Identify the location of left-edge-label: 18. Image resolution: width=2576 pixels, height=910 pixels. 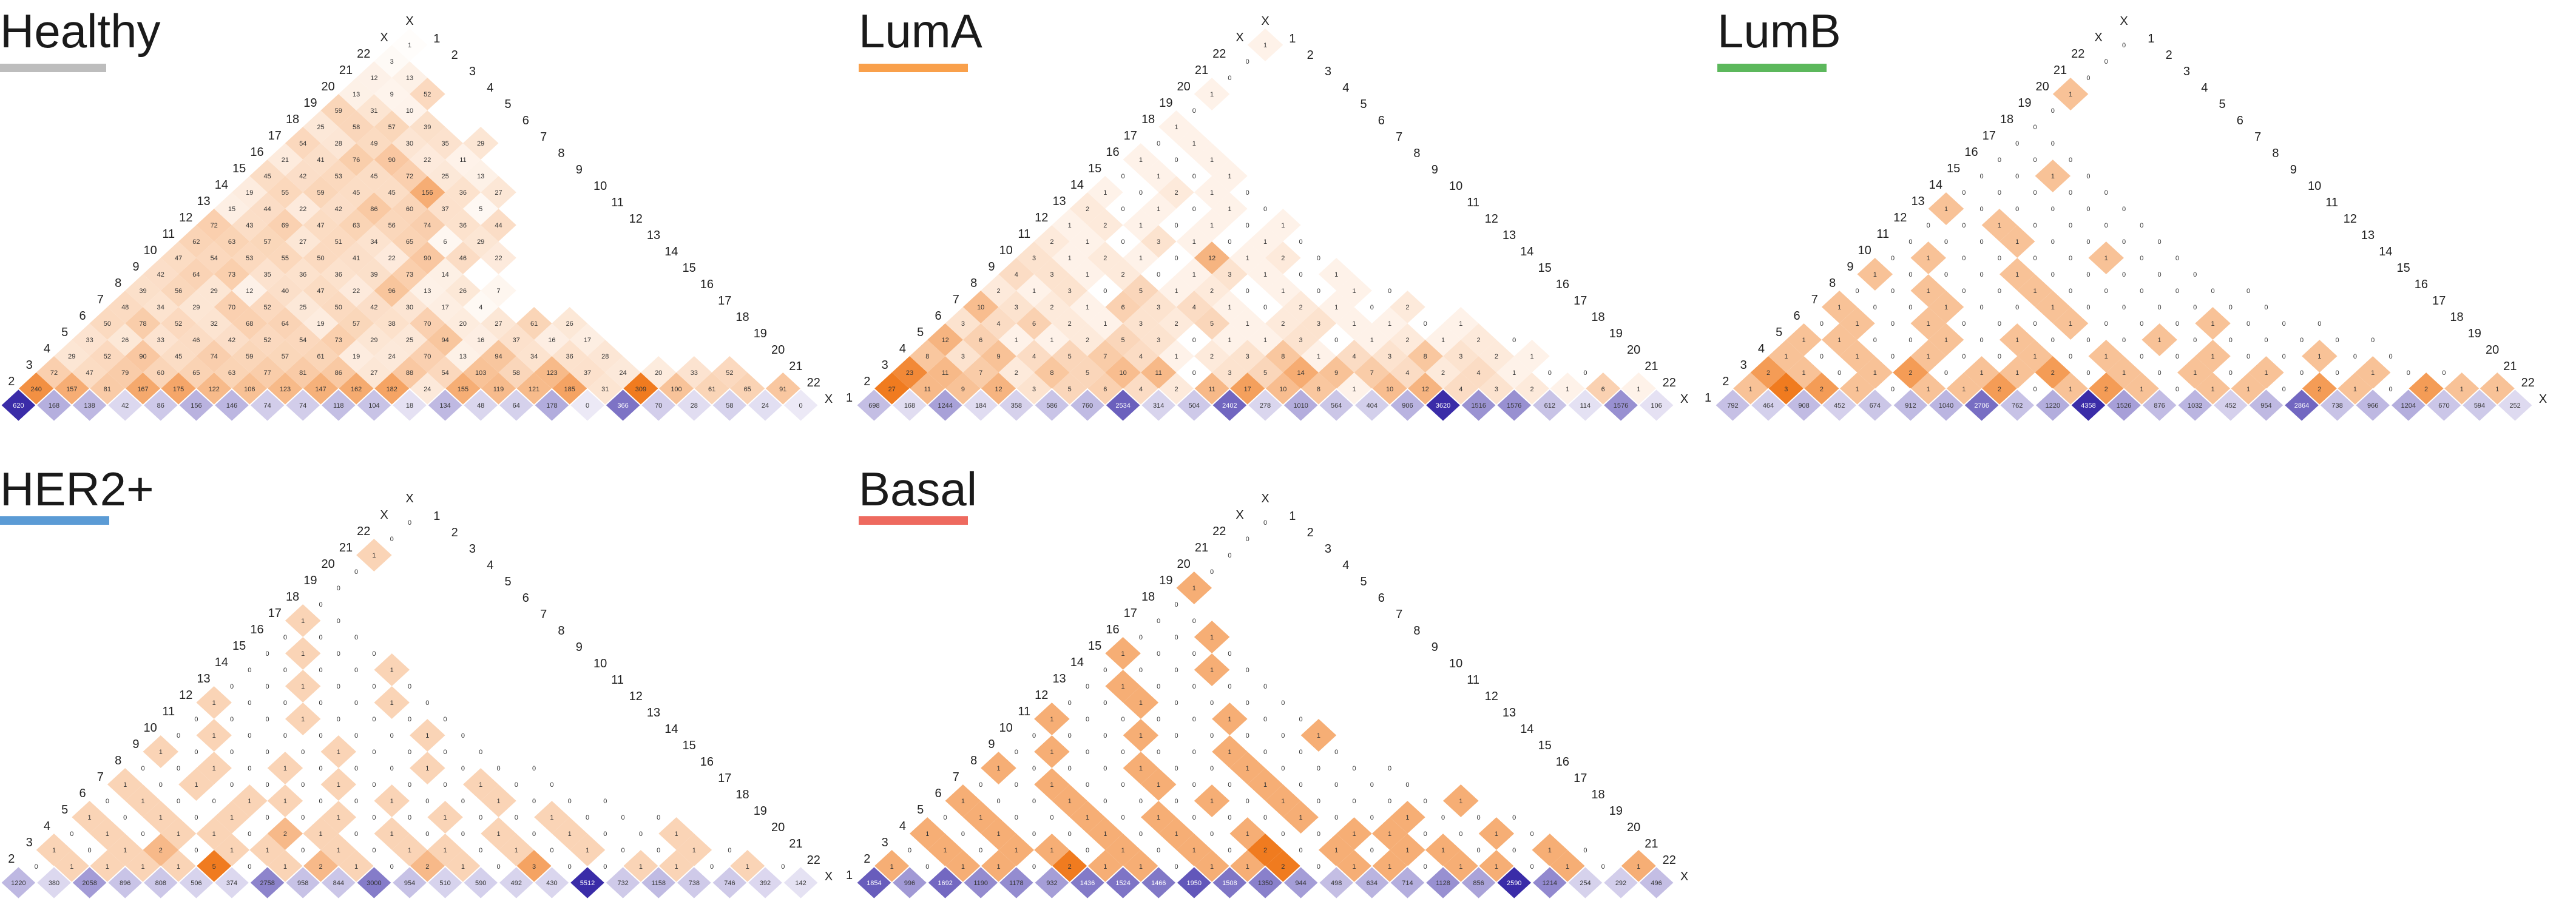
(292, 119).